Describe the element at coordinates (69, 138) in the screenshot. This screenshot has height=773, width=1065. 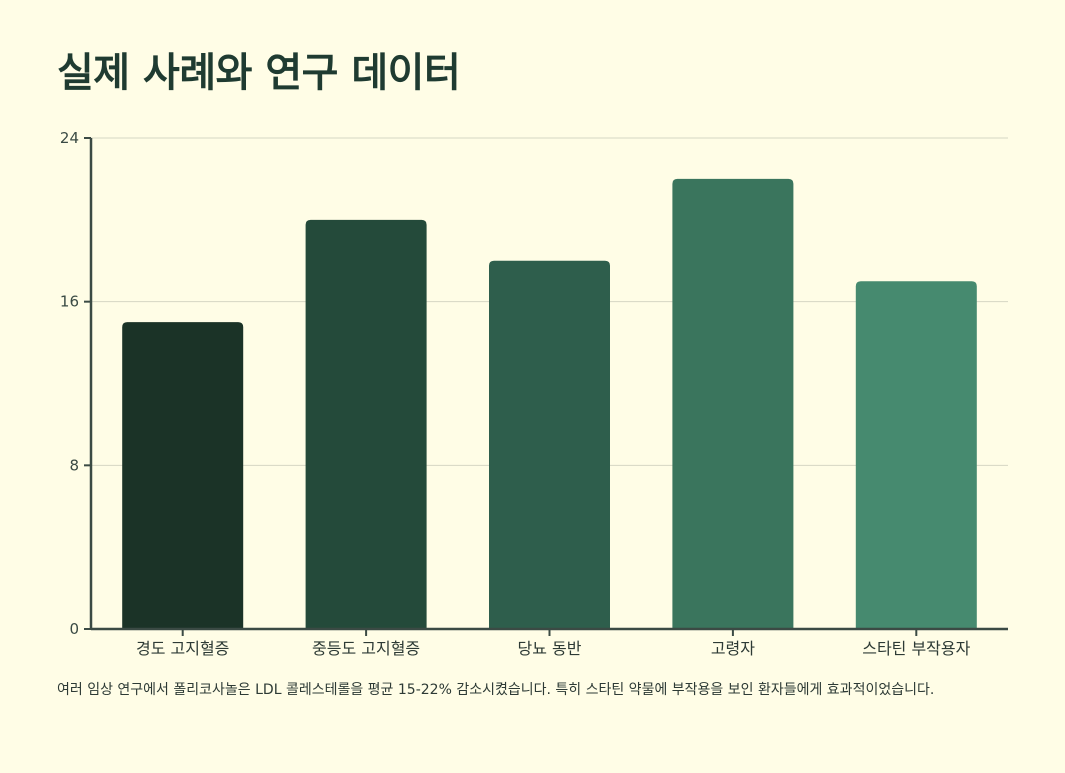
I see `y-tick-label: 24` at that location.